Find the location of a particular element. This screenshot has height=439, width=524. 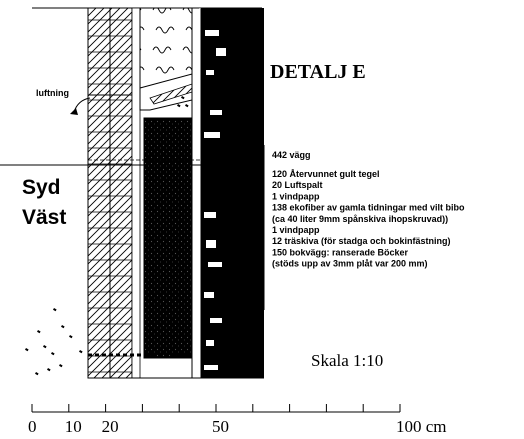

scale-tick-label: 0 is located at coordinates (32, 426).